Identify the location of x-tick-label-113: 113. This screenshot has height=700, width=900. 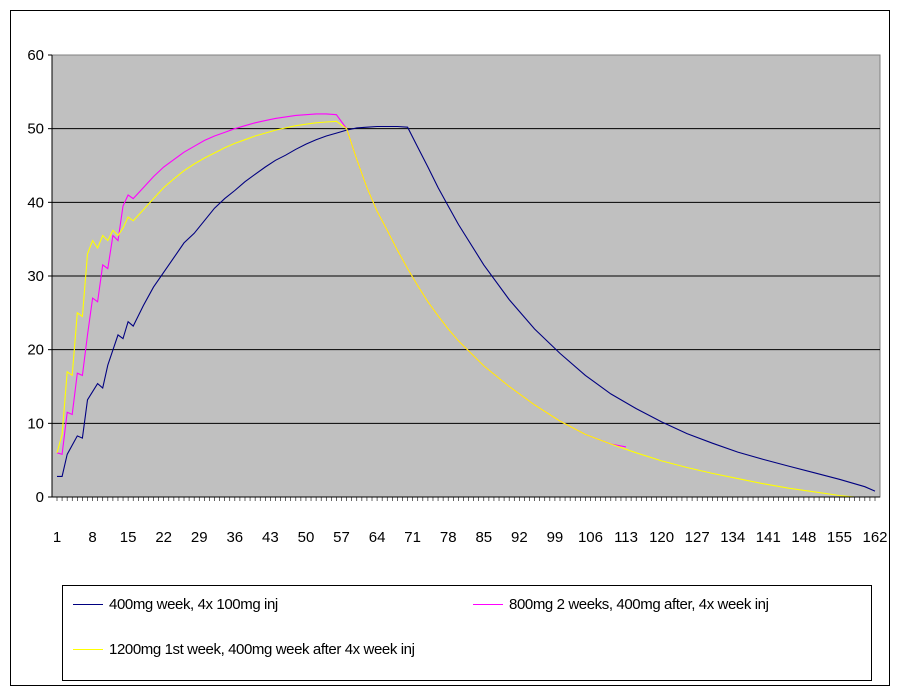
(626, 537).